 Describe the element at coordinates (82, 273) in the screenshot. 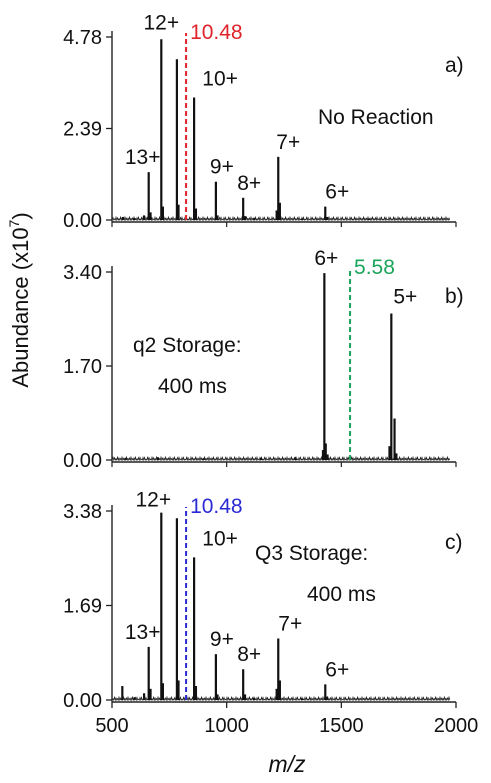

I see `y-tick-label: 3.40` at that location.